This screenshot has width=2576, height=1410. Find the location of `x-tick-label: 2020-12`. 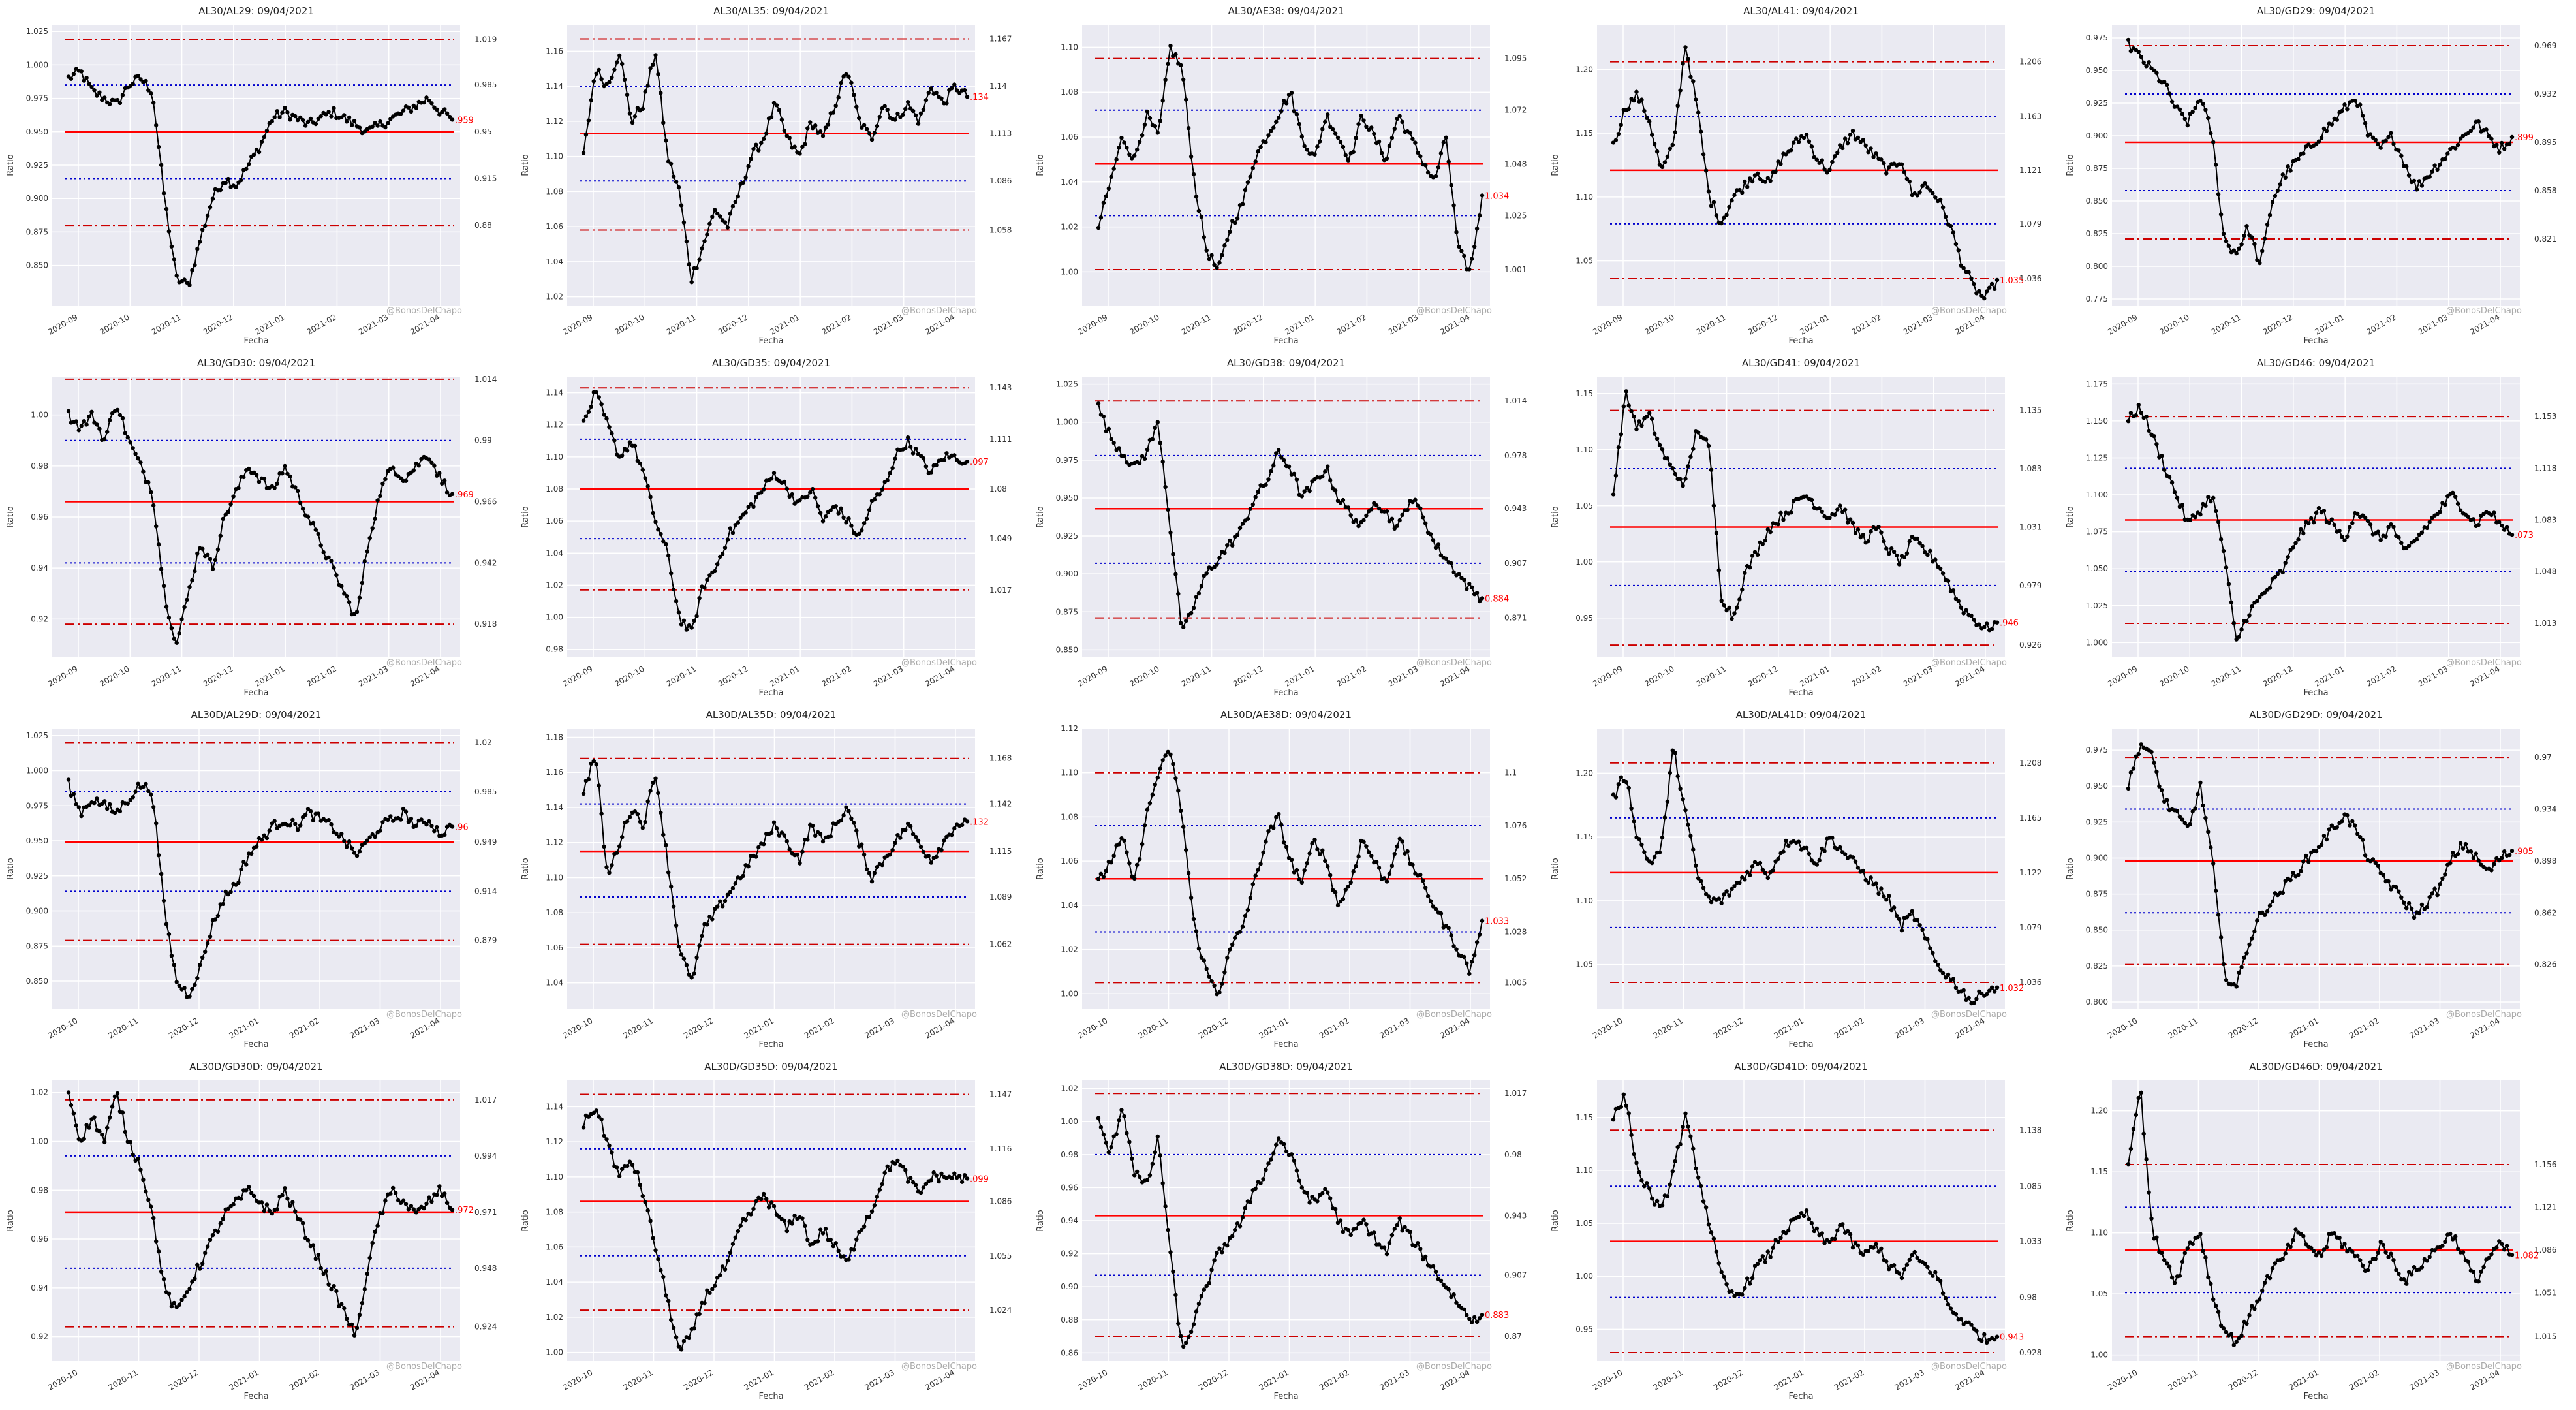

x-tick-label: 2020-12 is located at coordinates (2277, 676).